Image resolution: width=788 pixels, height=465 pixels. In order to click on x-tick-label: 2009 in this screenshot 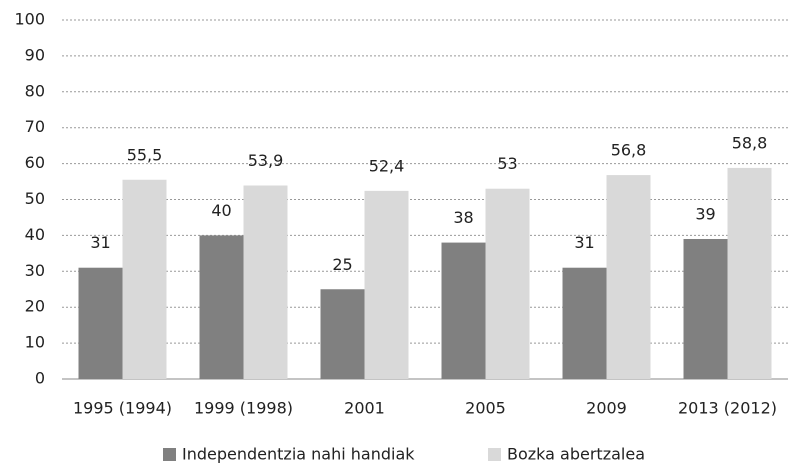, I will do `click(606, 408)`.